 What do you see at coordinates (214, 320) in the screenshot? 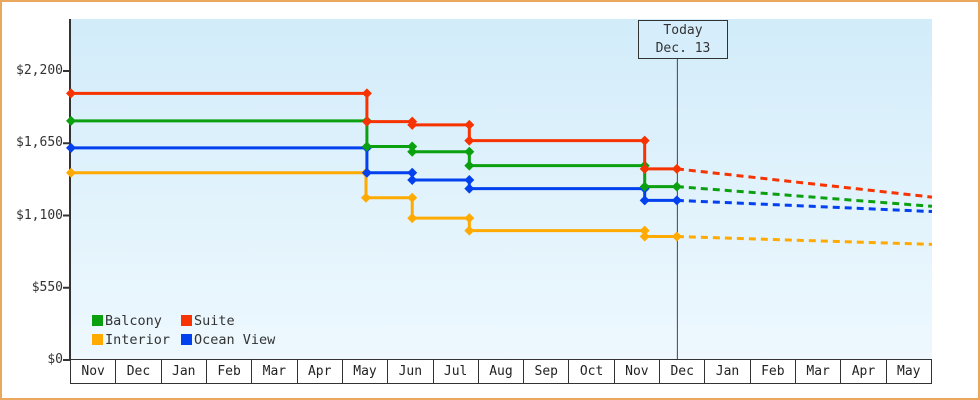
I see `legend-label: Suite` at bounding box center [214, 320].